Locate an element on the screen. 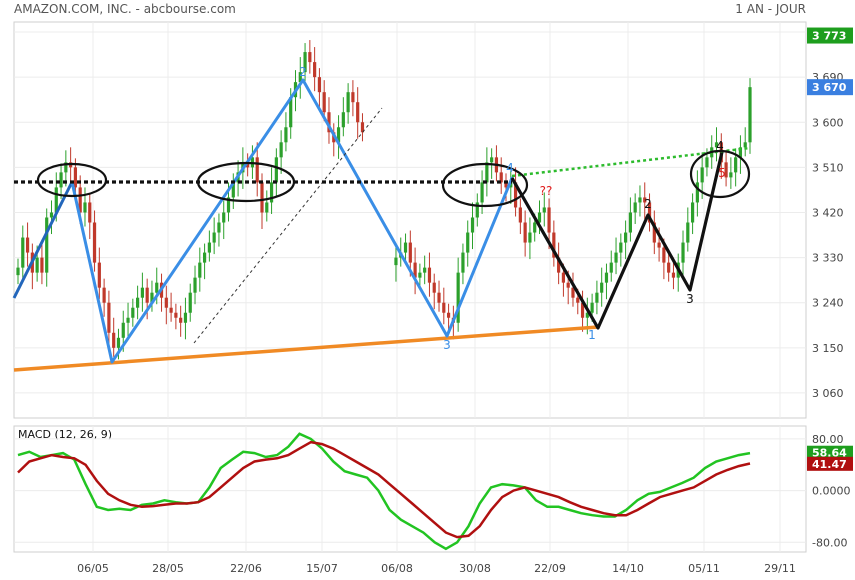 The height and width of the screenshot is (580, 855). price-tick-label: 3 600 is located at coordinates (828, 122).